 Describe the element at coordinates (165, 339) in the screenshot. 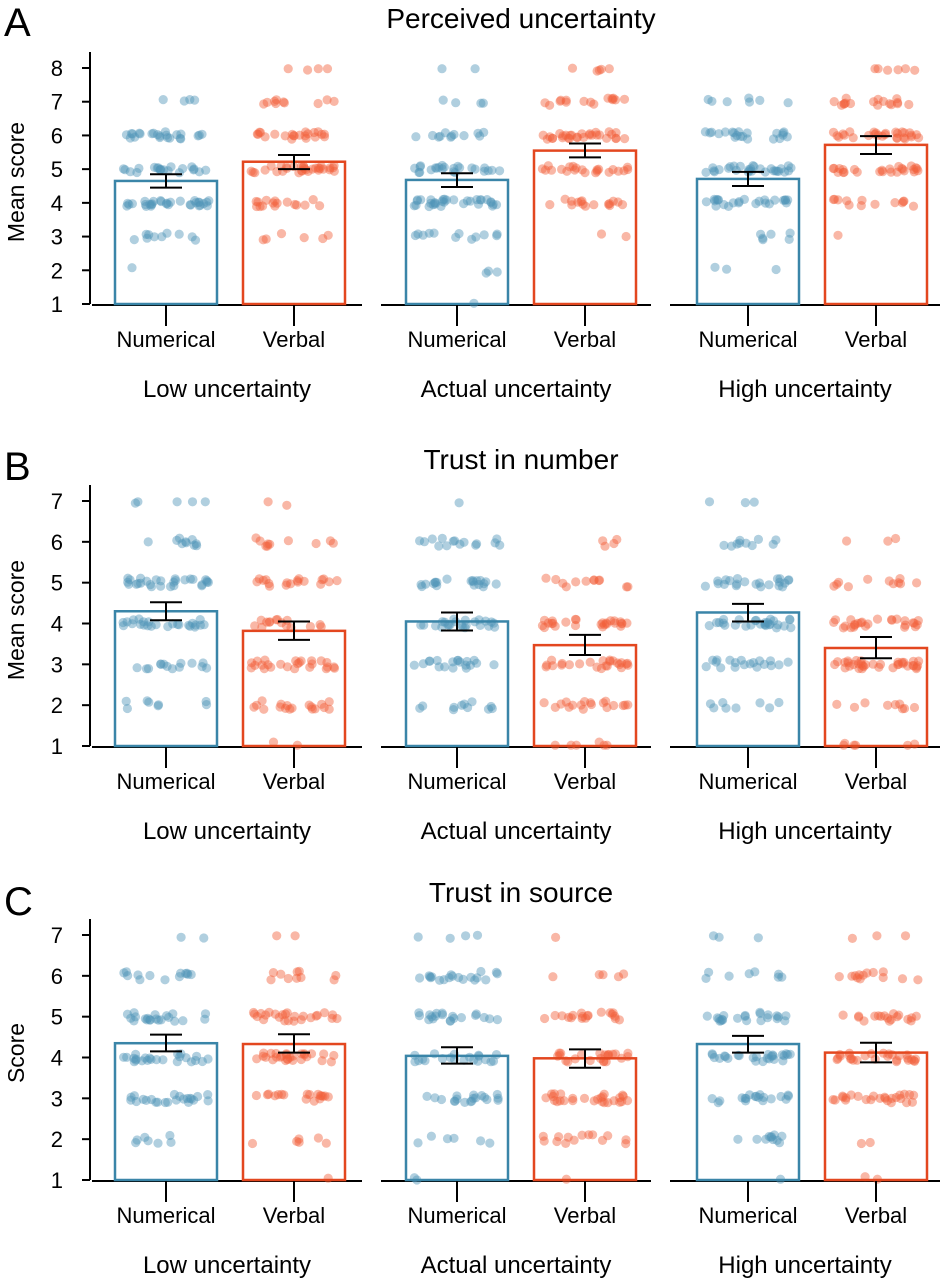

I see `x-tick-label: Numerical` at that location.